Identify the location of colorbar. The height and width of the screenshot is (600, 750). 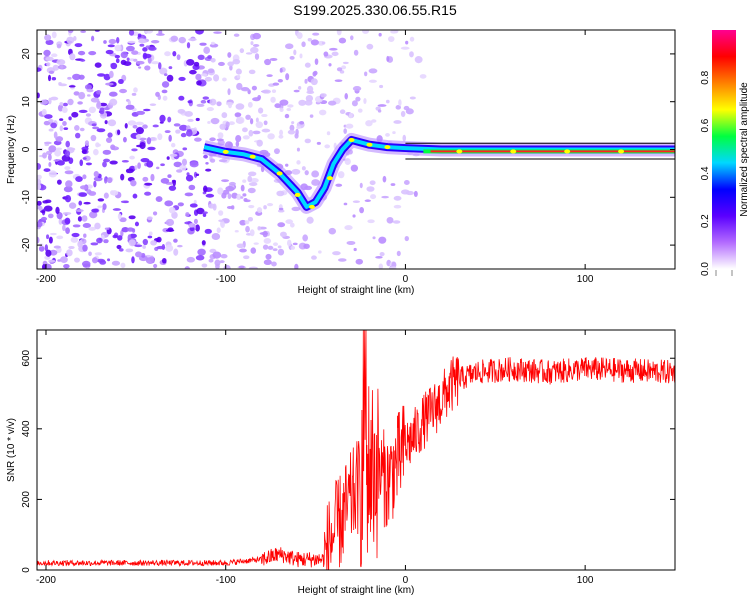
(724, 149).